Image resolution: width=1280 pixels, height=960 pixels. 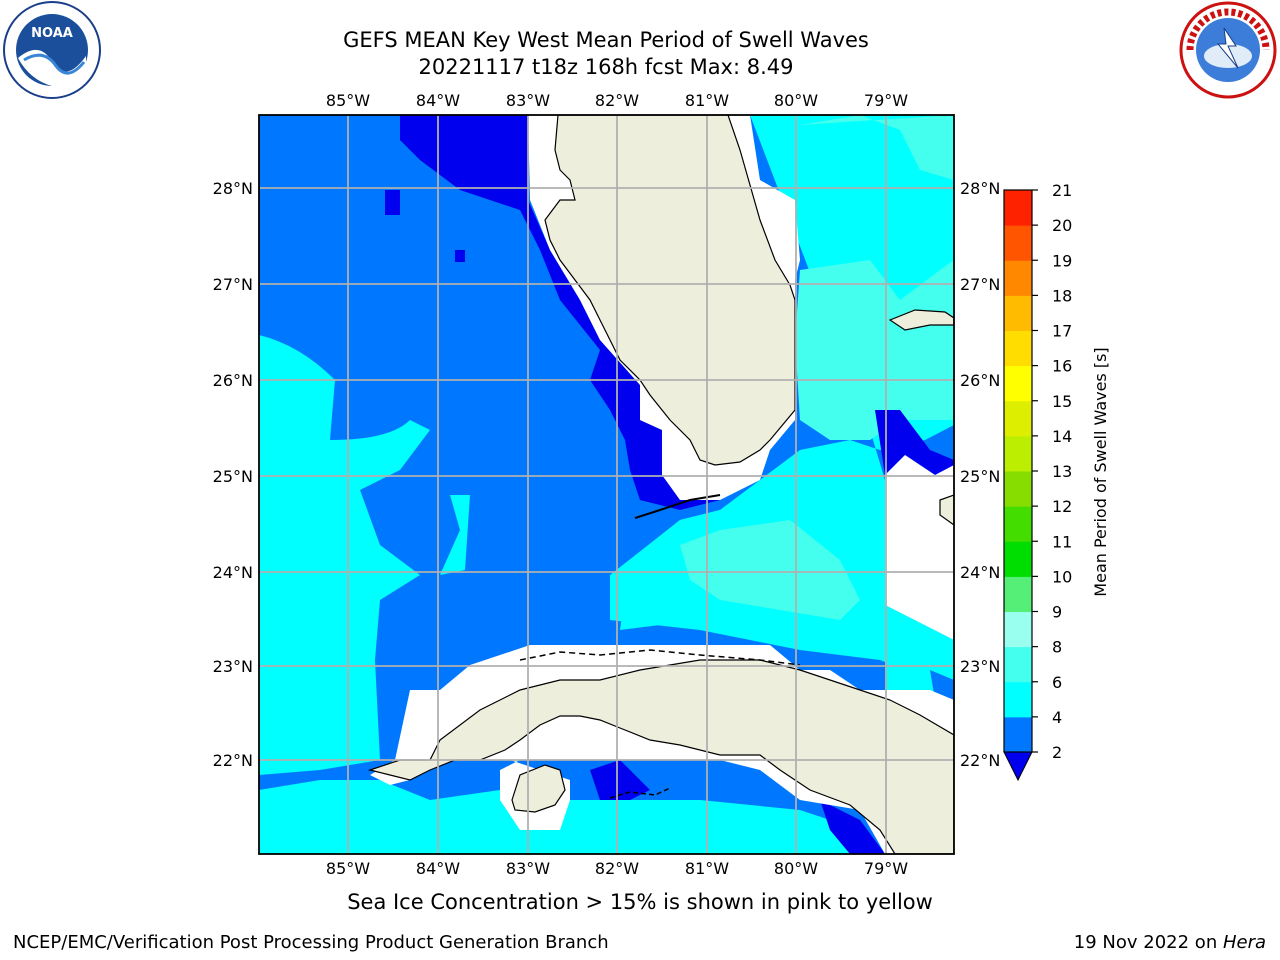 I want to click on lon-label-top: 79°W, so click(x=886, y=100).